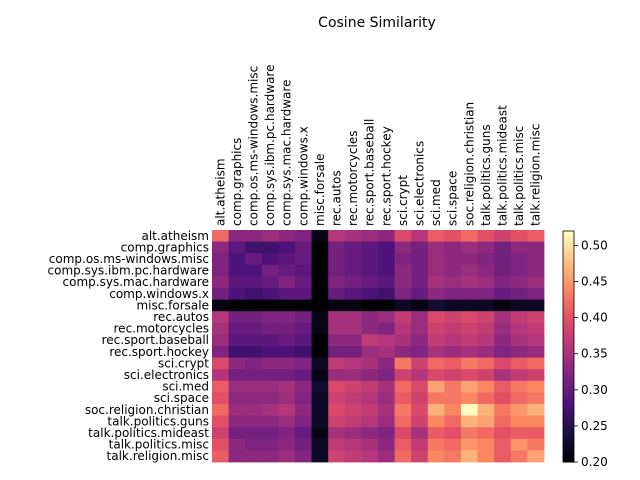 The width and height of the screenshot is (640, 480). Describe the element at coordinates (585, 349) in the screenshot. I see `colorbar: 0.50 0.45 0.40 0.35 0.30 0.25 0.20` at that location.